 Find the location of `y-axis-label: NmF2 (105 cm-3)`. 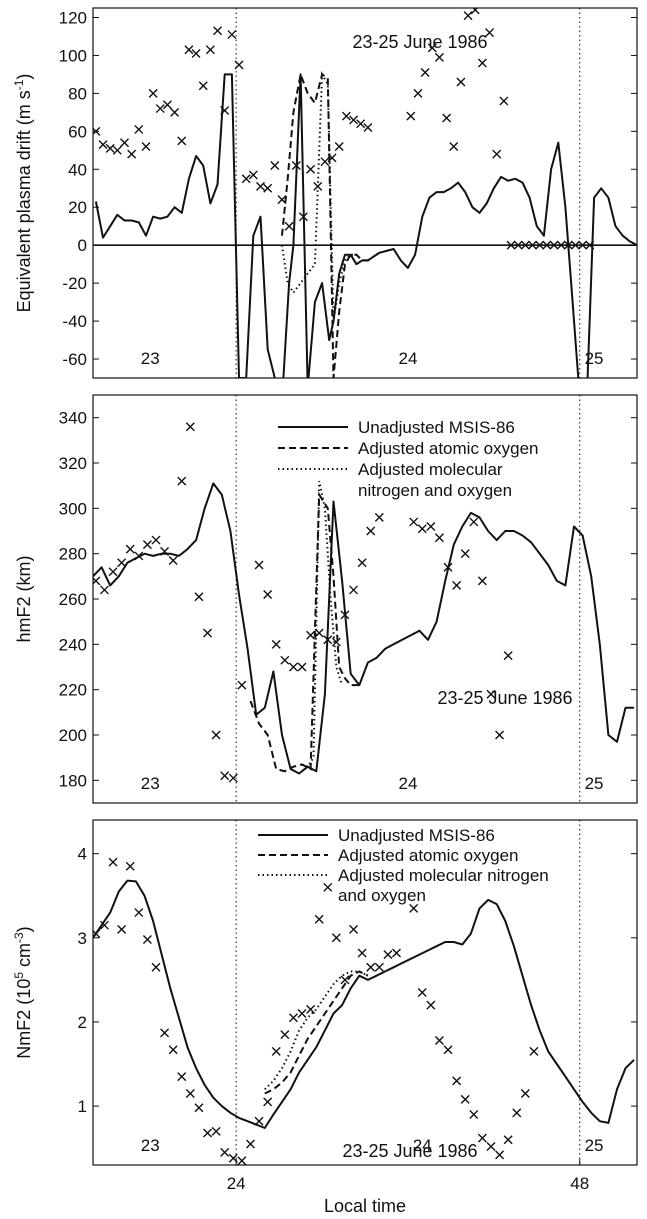

y-axis-label: NmF2 (105 cm-3) is located at coordinates (23, 992).